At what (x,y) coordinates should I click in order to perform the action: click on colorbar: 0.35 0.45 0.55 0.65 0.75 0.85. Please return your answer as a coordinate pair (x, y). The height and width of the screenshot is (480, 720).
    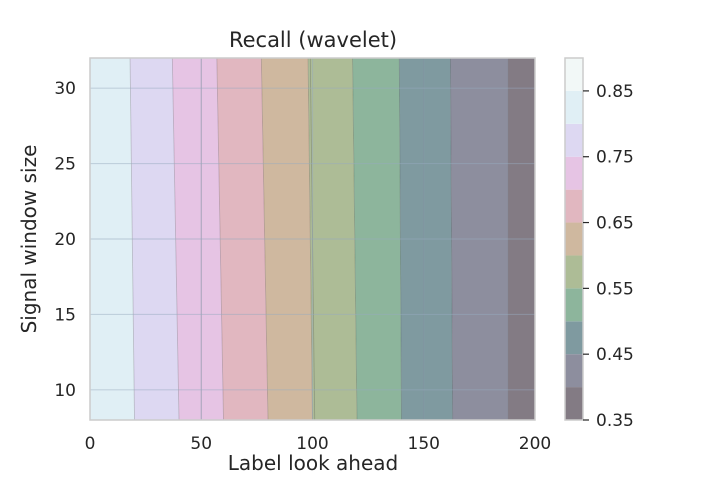
    Looking at the image, I should click on (599, 244).